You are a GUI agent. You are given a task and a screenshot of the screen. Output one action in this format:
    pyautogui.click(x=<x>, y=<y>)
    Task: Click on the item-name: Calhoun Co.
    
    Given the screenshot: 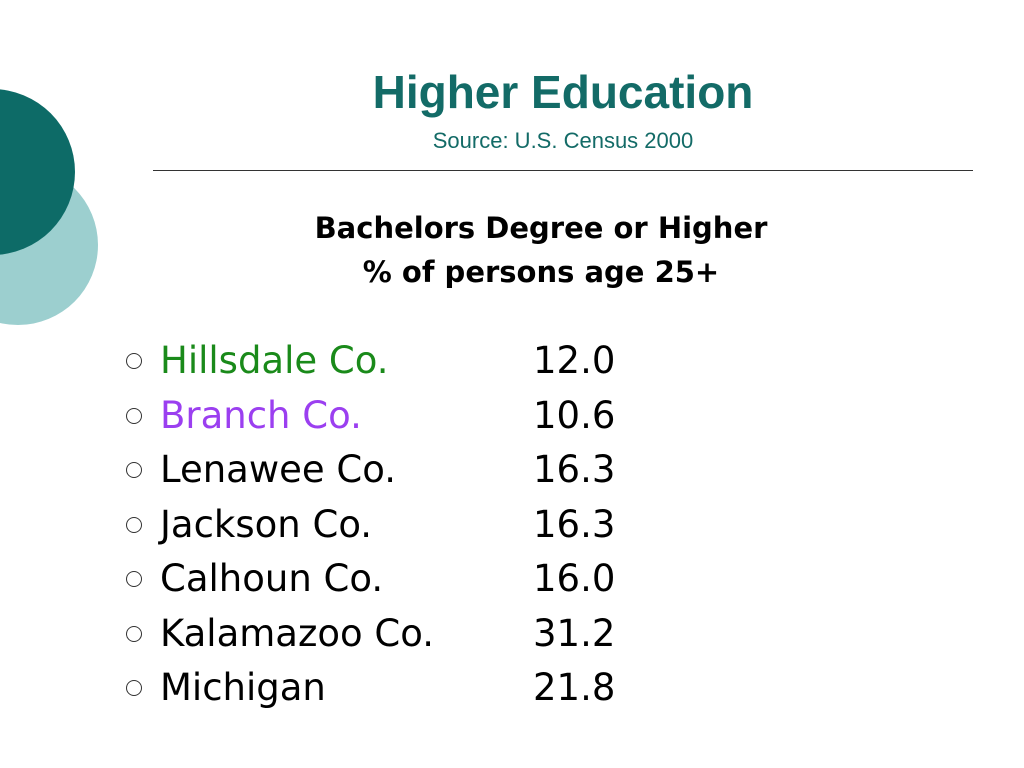 What is the action you would take?
    pyautogui.click(x=272, y=578)
    